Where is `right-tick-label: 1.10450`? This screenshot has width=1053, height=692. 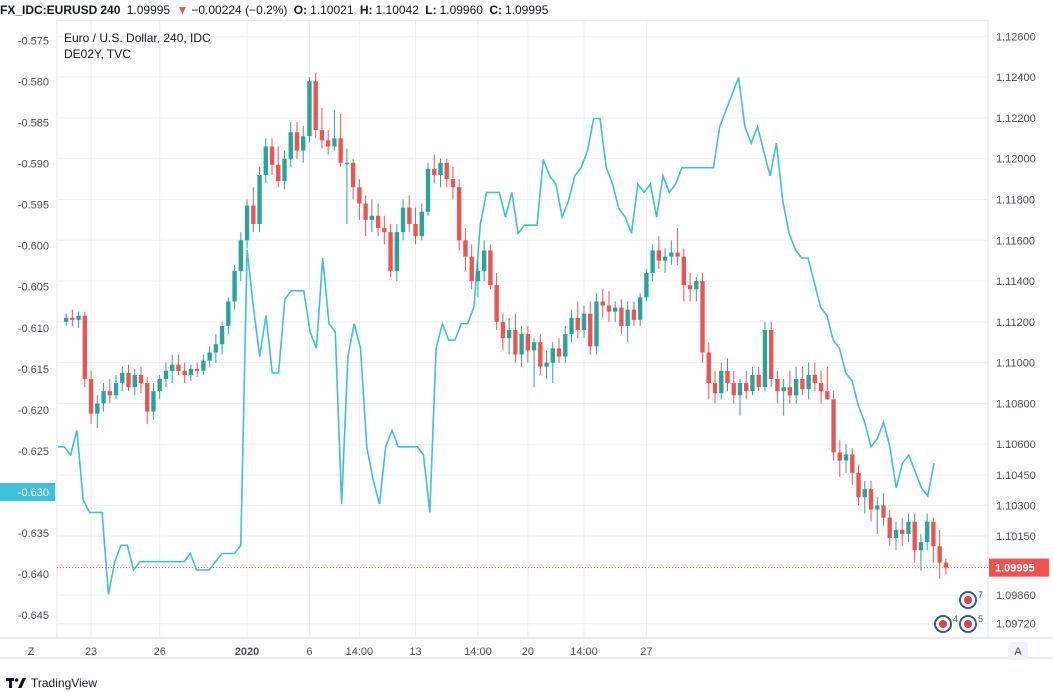
right-tick-label: 1.10450 is located at coordinates (1016, 476).